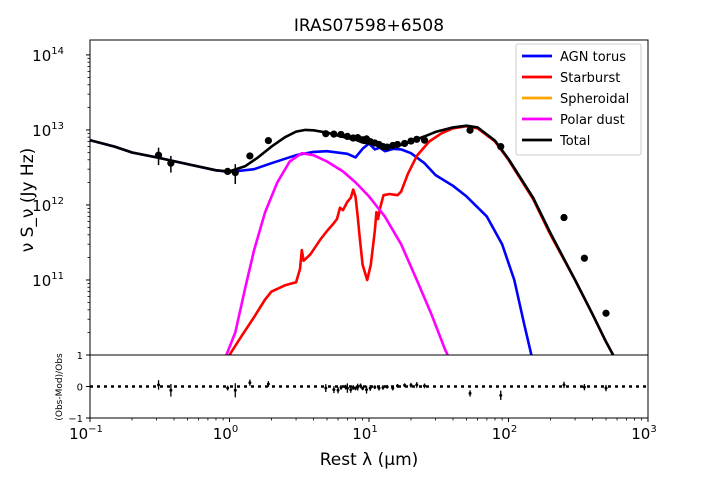 This screenshot has width=720, height=481. I want to click on residual-tick-label: −1, so click(75, 419).